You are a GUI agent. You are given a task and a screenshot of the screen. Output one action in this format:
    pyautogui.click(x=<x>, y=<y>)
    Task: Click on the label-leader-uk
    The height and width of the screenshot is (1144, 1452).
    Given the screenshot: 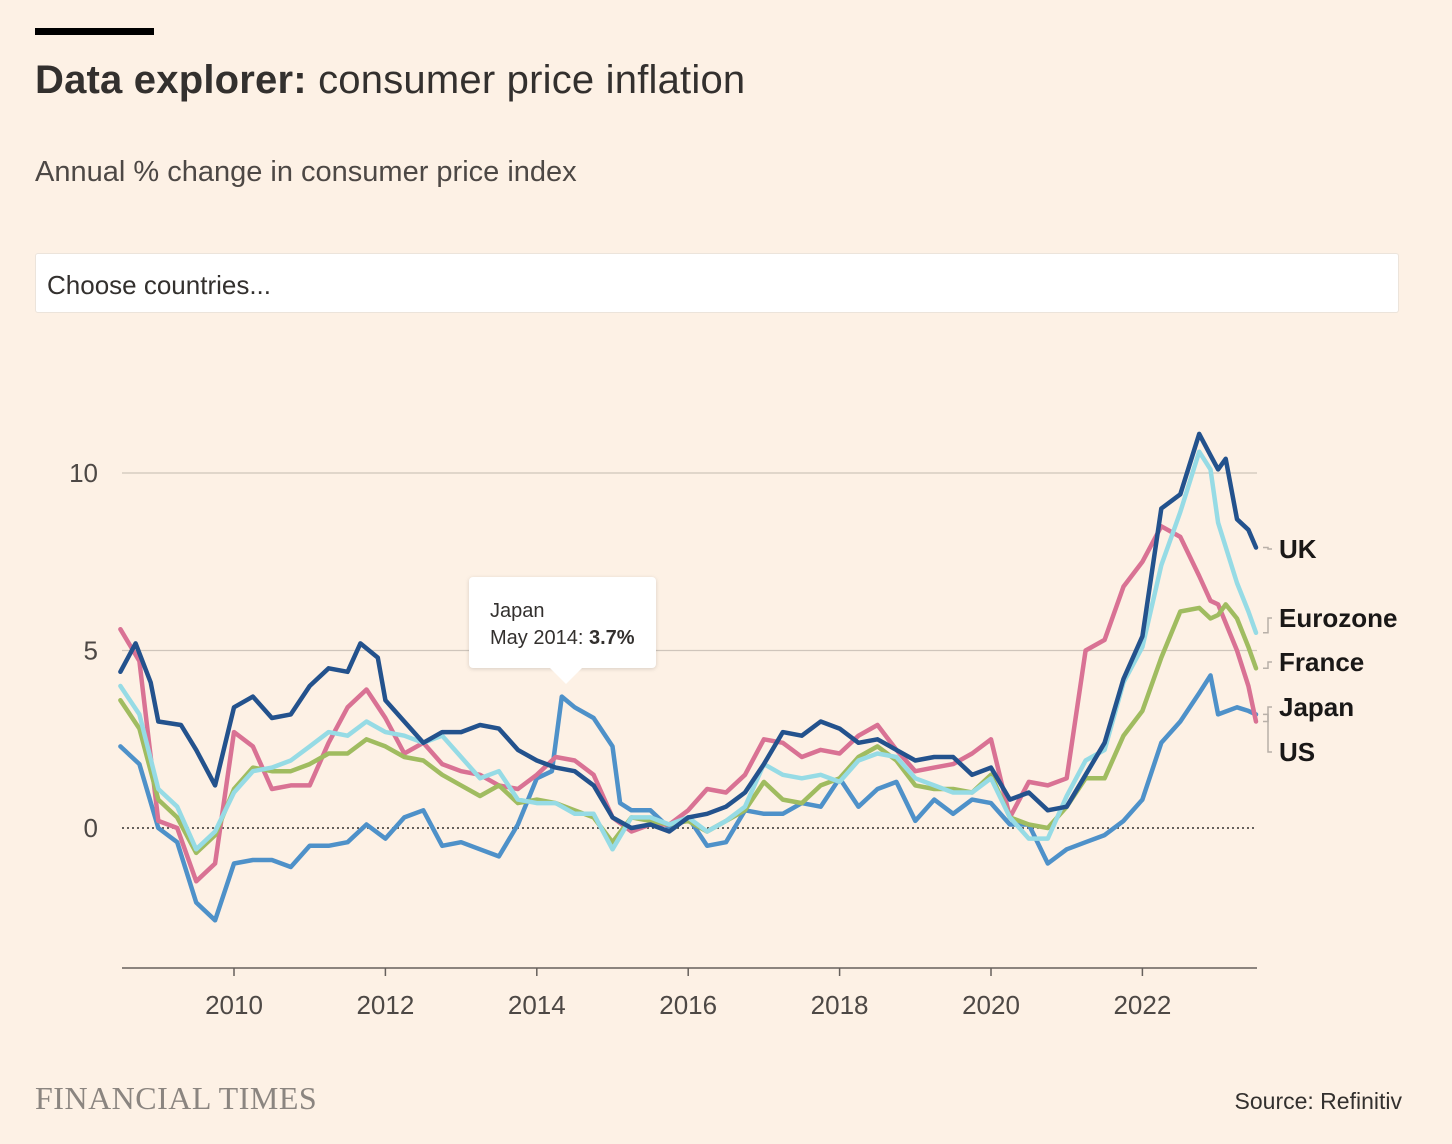 What is the action you would take?
    pyautogui.click(x=1267, y=548)
    